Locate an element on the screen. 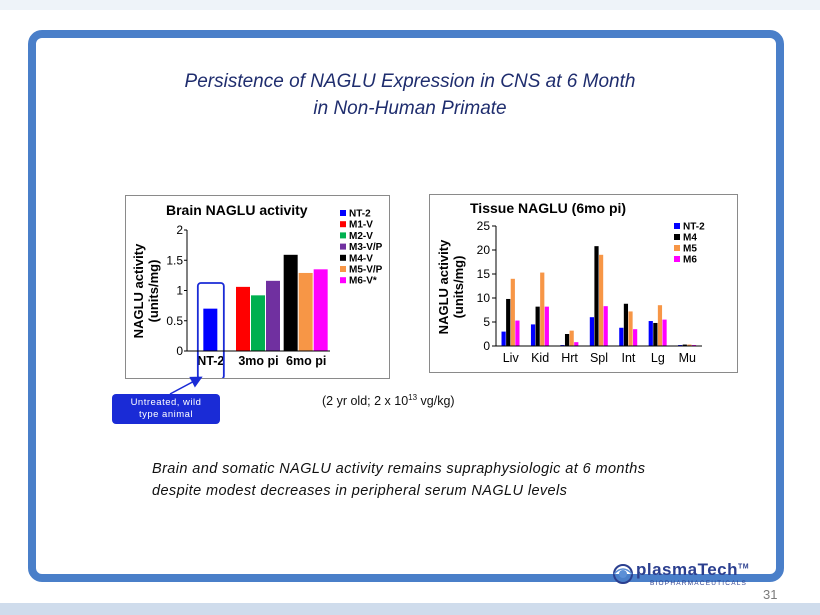 The width and height of the screenshot is (820, 615). brain-x-tick-label: NT-2 is located at coordinates (210, 361).